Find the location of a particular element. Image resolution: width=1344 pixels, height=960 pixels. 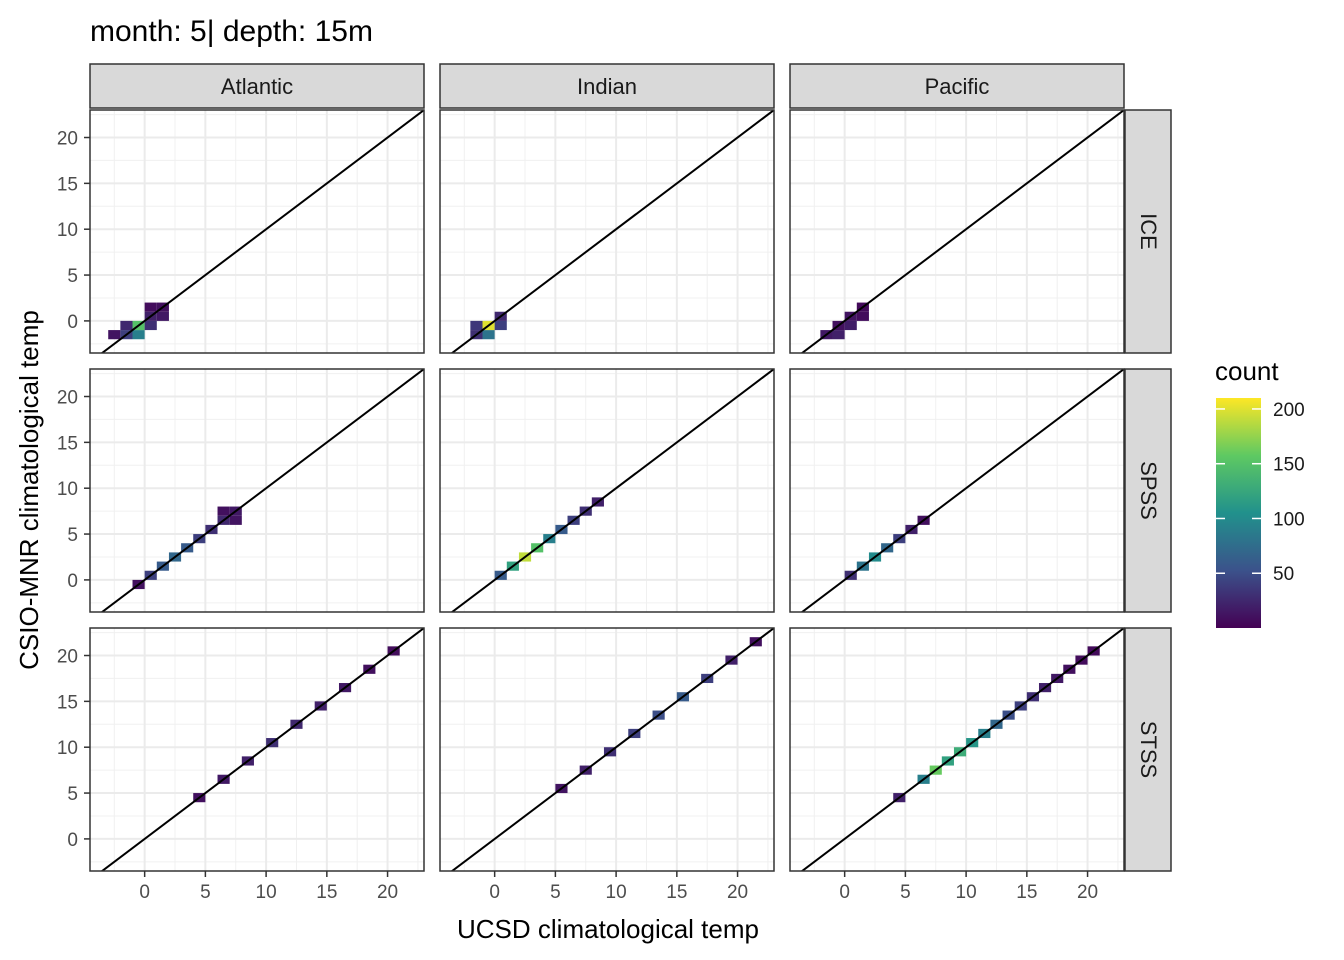

panel-indian-ice is located at coordinates (607, 231).